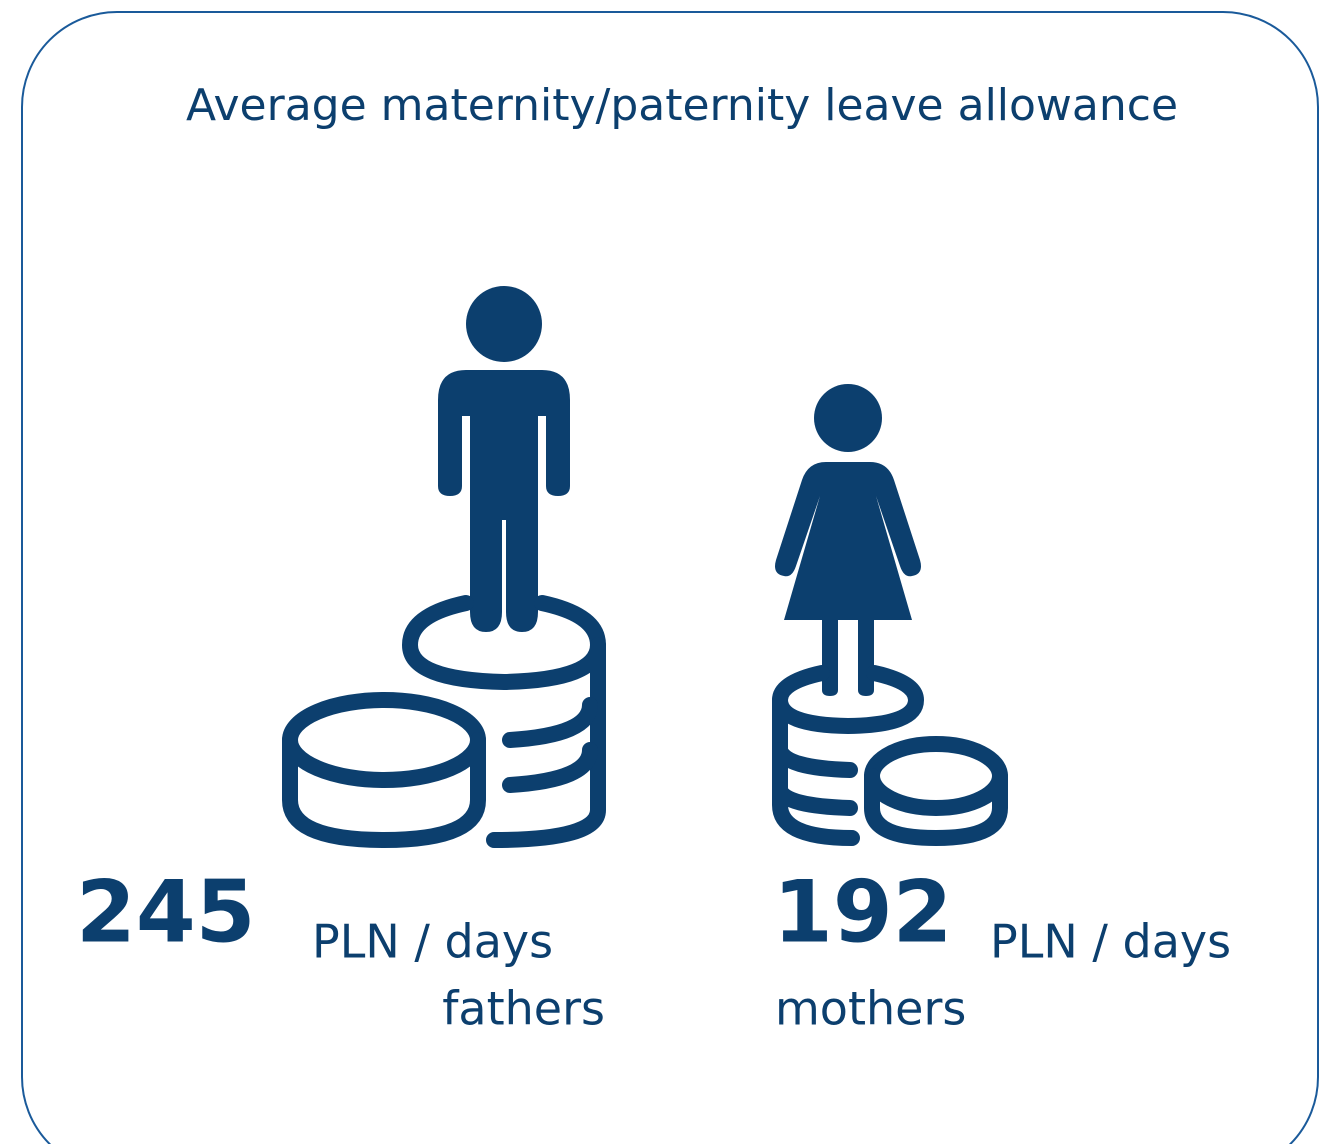 This screenshot has width=1322, height=1144. Describe the element at coordinates (504, 459) in the screenshot. I see `man-icon` at that location.